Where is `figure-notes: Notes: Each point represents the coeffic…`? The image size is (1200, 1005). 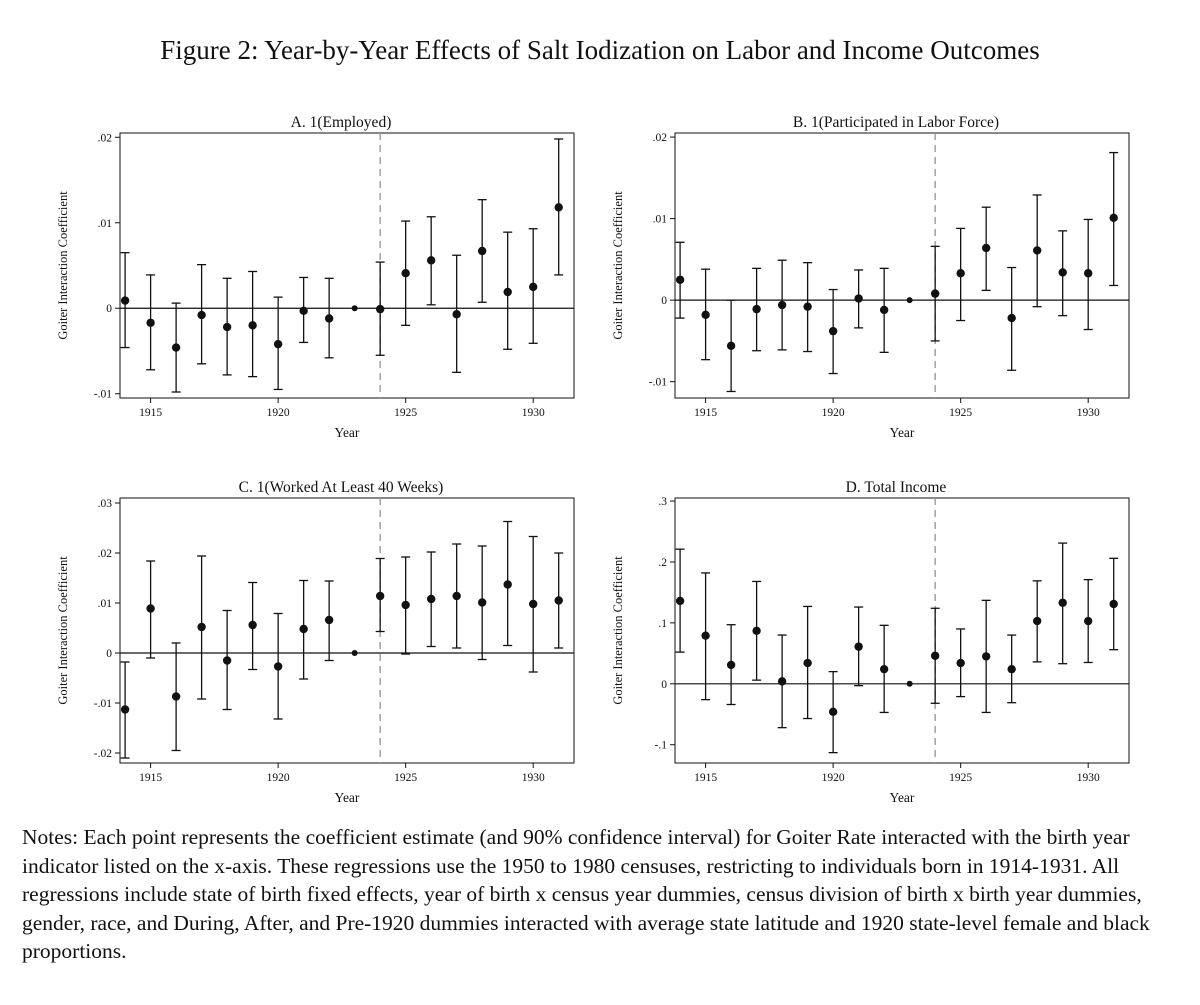
figure-notes: Notes: Each point represents the coeffic… is located at coordinates (586, 894).